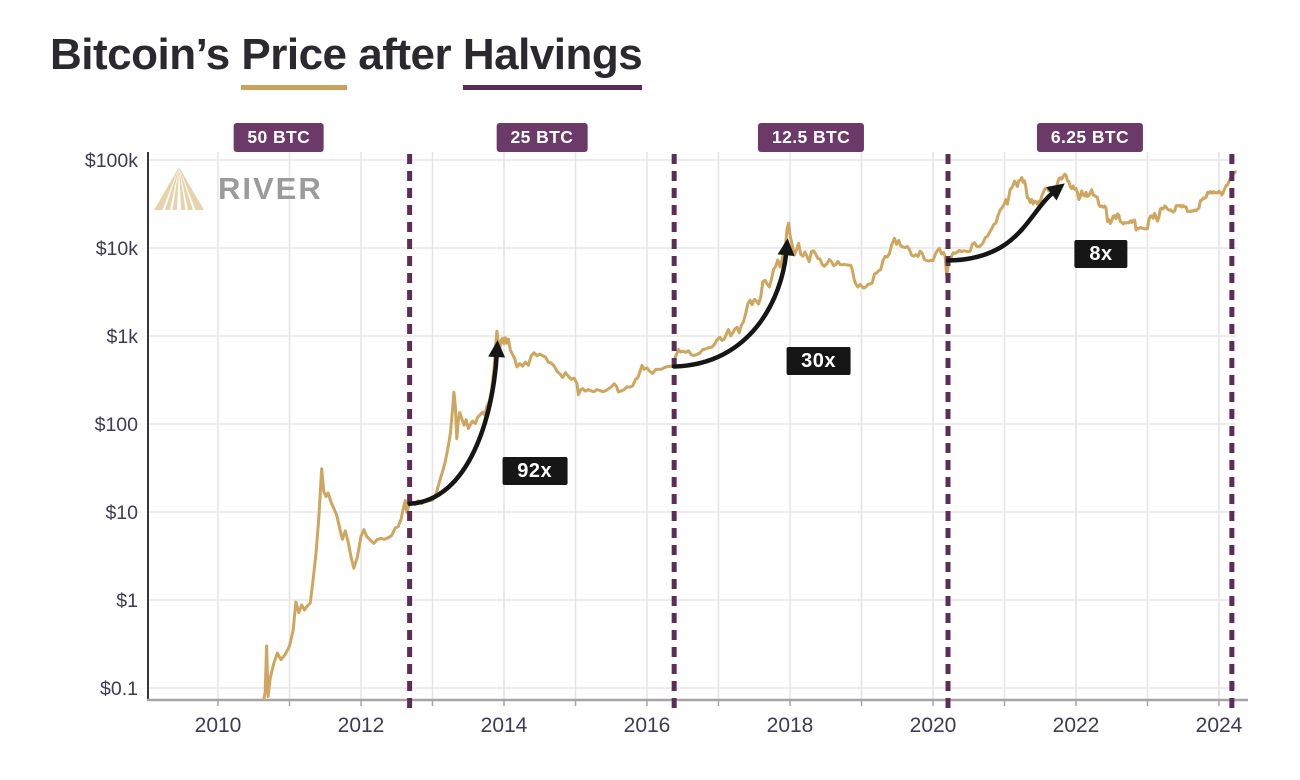  I want to click on river-logo: RIVER, so click(238, 189).